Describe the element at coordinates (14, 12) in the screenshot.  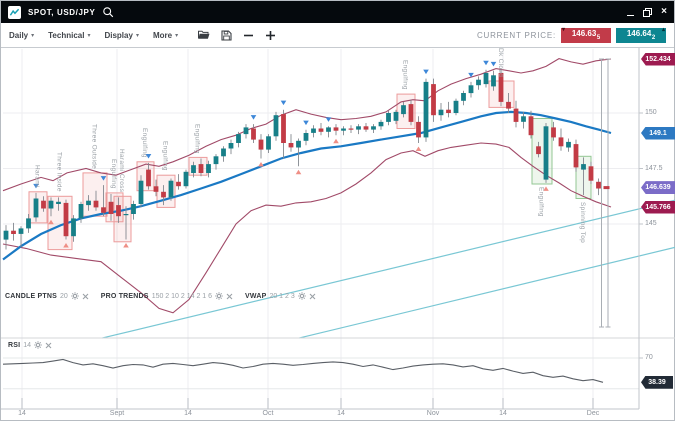
I see `app-logo-chart-icon` at that location.